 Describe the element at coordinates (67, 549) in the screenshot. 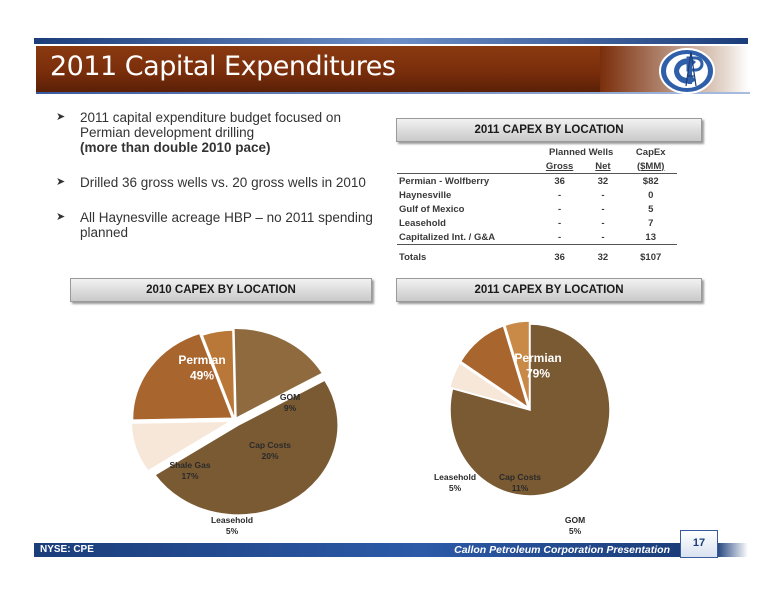

I see `footer-ticker: NYSE: CPE` at that location.